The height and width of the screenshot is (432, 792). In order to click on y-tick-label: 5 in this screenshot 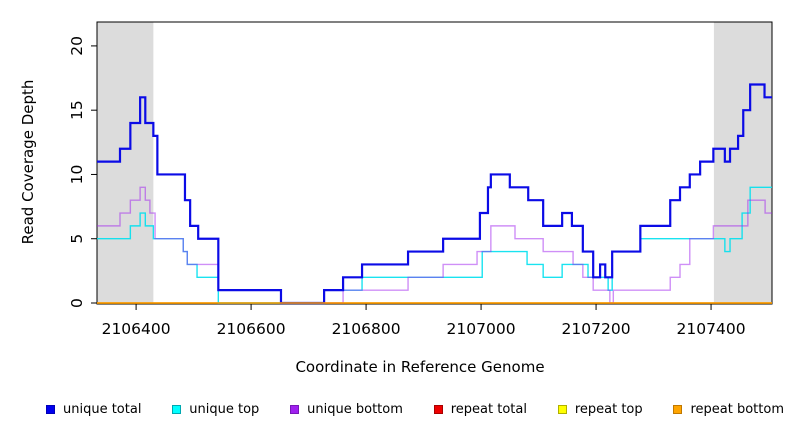, I will do `click(77, 239)`.